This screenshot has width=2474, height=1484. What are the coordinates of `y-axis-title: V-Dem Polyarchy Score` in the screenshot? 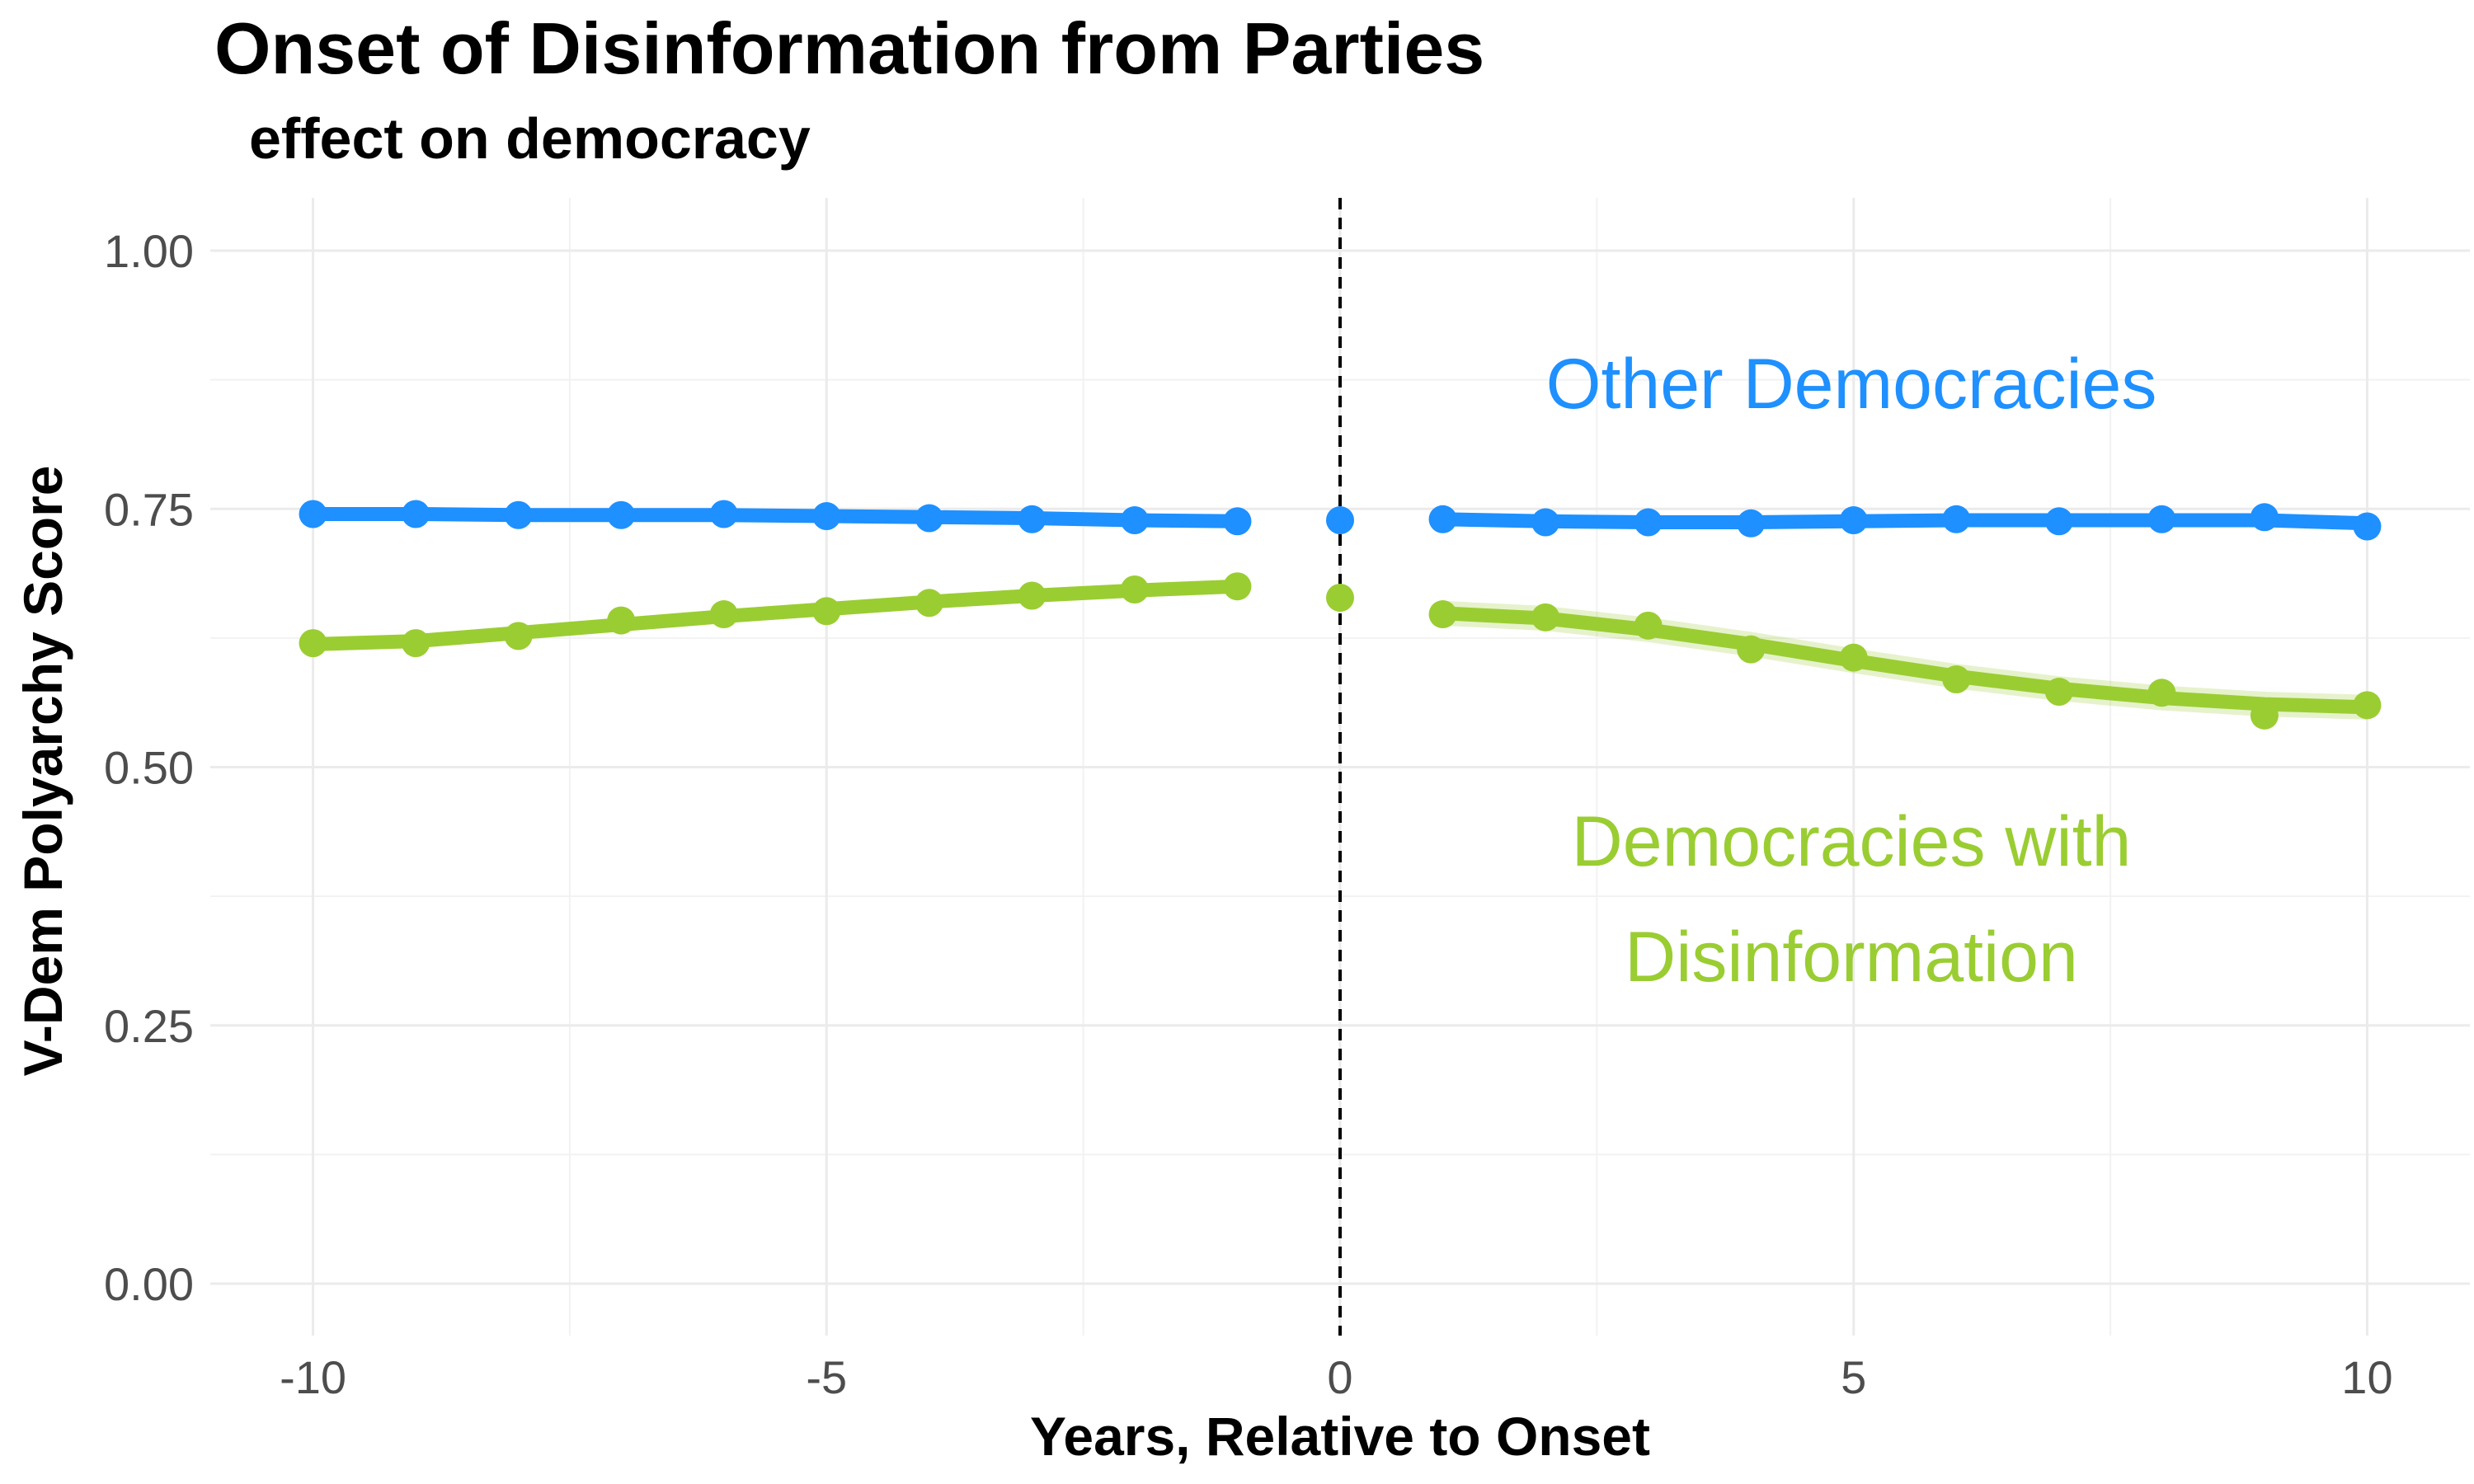 It's located at (42, 770).